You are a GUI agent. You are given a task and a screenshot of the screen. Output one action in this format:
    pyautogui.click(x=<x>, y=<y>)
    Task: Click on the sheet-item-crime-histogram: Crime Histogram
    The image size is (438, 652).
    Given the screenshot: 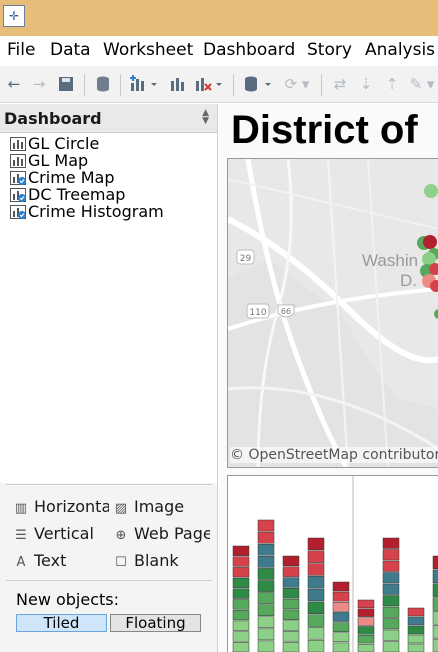 What is the action you would take?
    pyautogui.click(x=87, y=211)
    